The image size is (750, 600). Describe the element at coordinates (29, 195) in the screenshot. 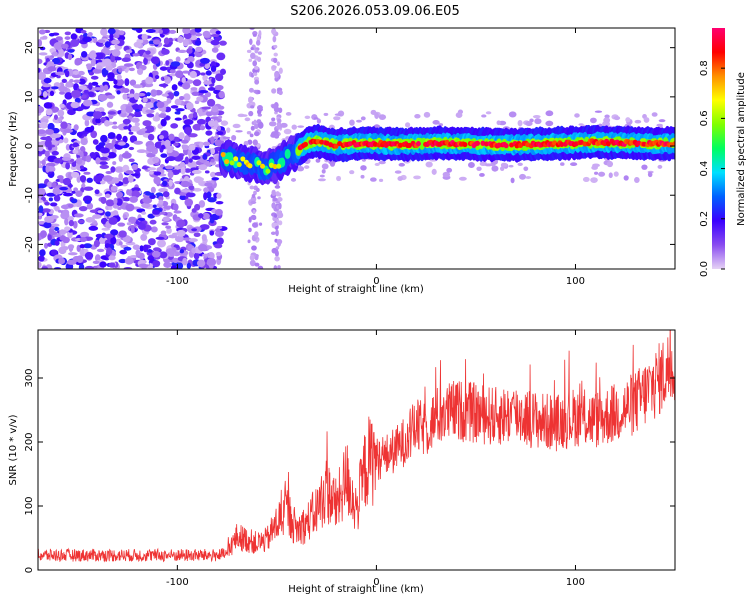

I see `spectrogram-y-tick-label: -10` at that location.